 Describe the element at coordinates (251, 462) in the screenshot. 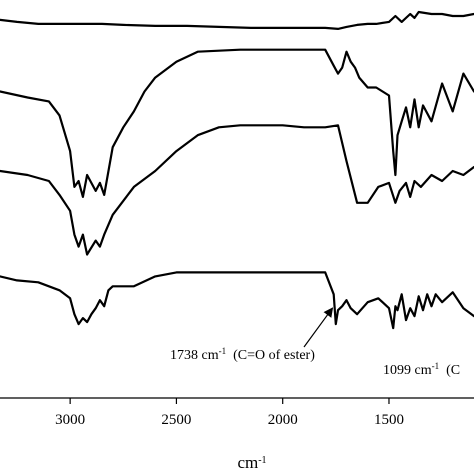

I see `x-axis-title: cm-1` at that location.